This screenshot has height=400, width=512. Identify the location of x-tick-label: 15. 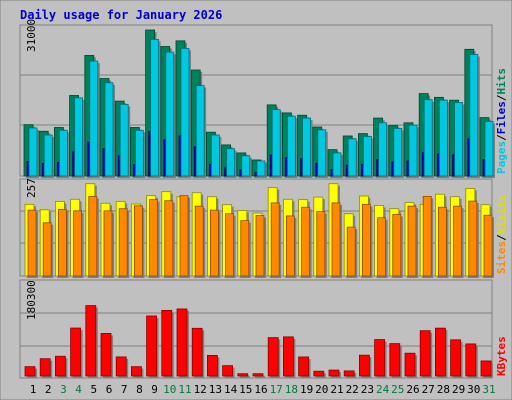
(245, 389).